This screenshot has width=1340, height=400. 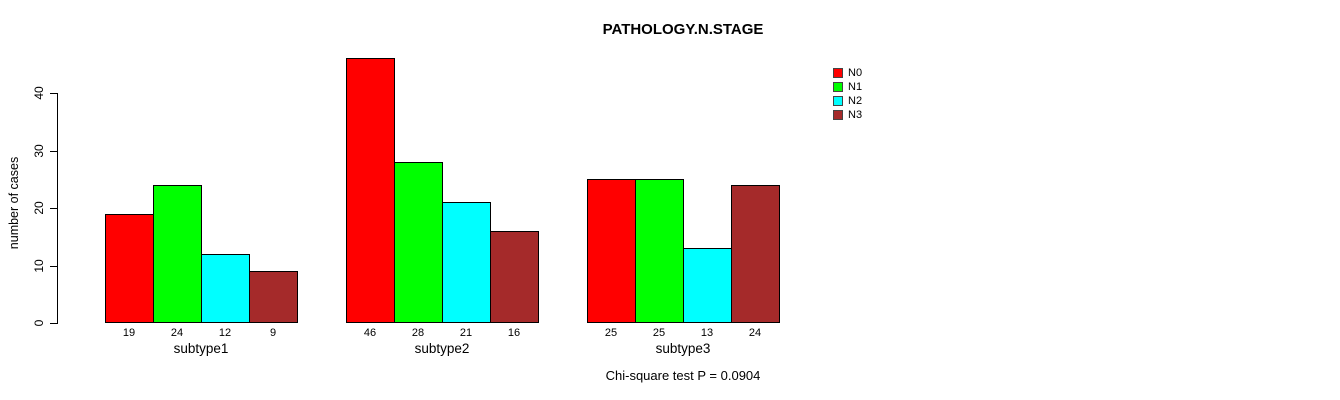 I want to click on y-tick-label: 20, so click(x=39, y=208).